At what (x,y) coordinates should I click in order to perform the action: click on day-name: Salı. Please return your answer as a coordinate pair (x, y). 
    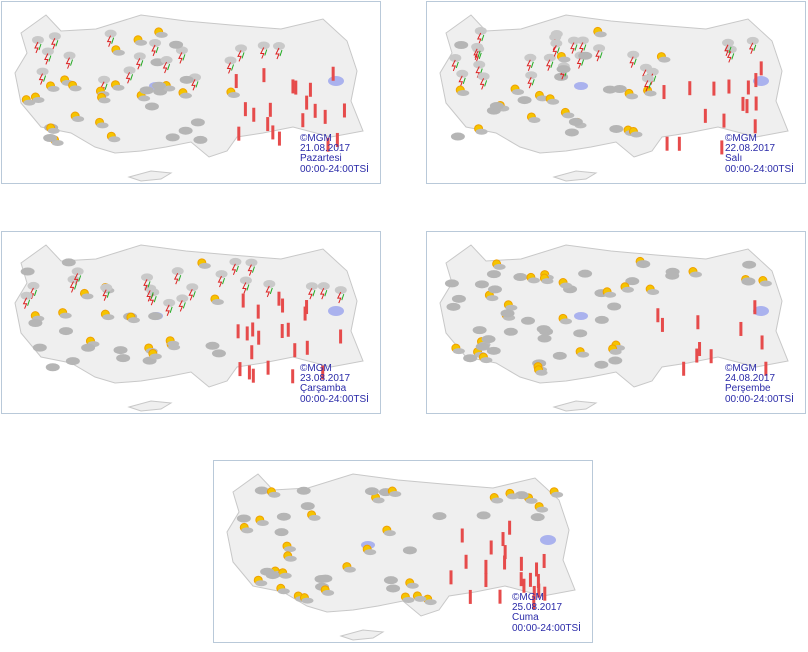
    Looking at the image, I should click on (733, 158).